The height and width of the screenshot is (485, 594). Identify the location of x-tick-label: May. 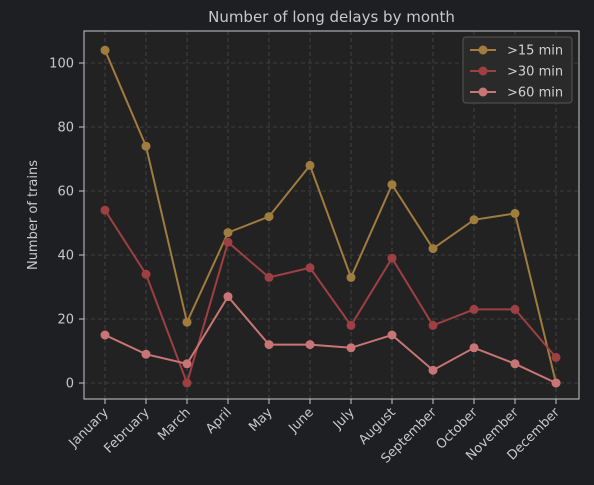
(261, 420).